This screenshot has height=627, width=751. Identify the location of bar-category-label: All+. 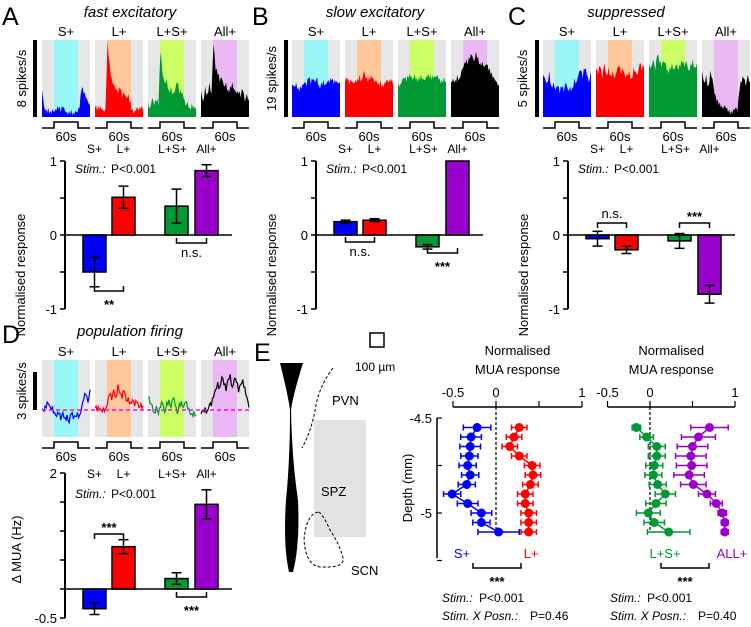
(709, 149).